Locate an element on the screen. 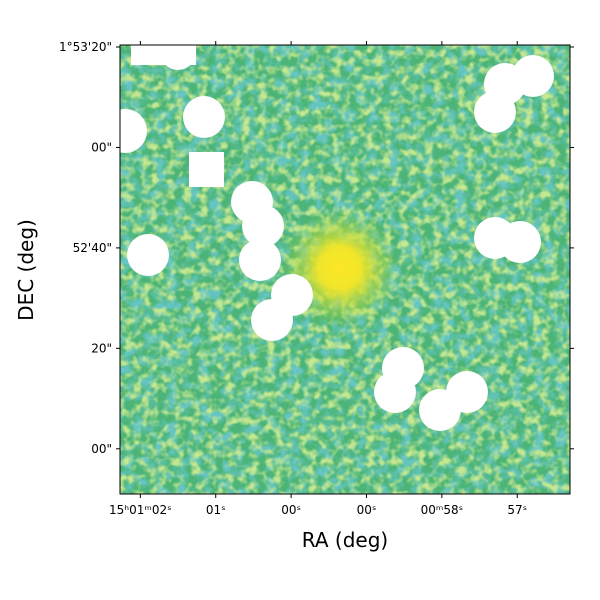 This screenshot has width=600, height=600. y-tick-label: 52'40" is located at coordinates (92, 248).